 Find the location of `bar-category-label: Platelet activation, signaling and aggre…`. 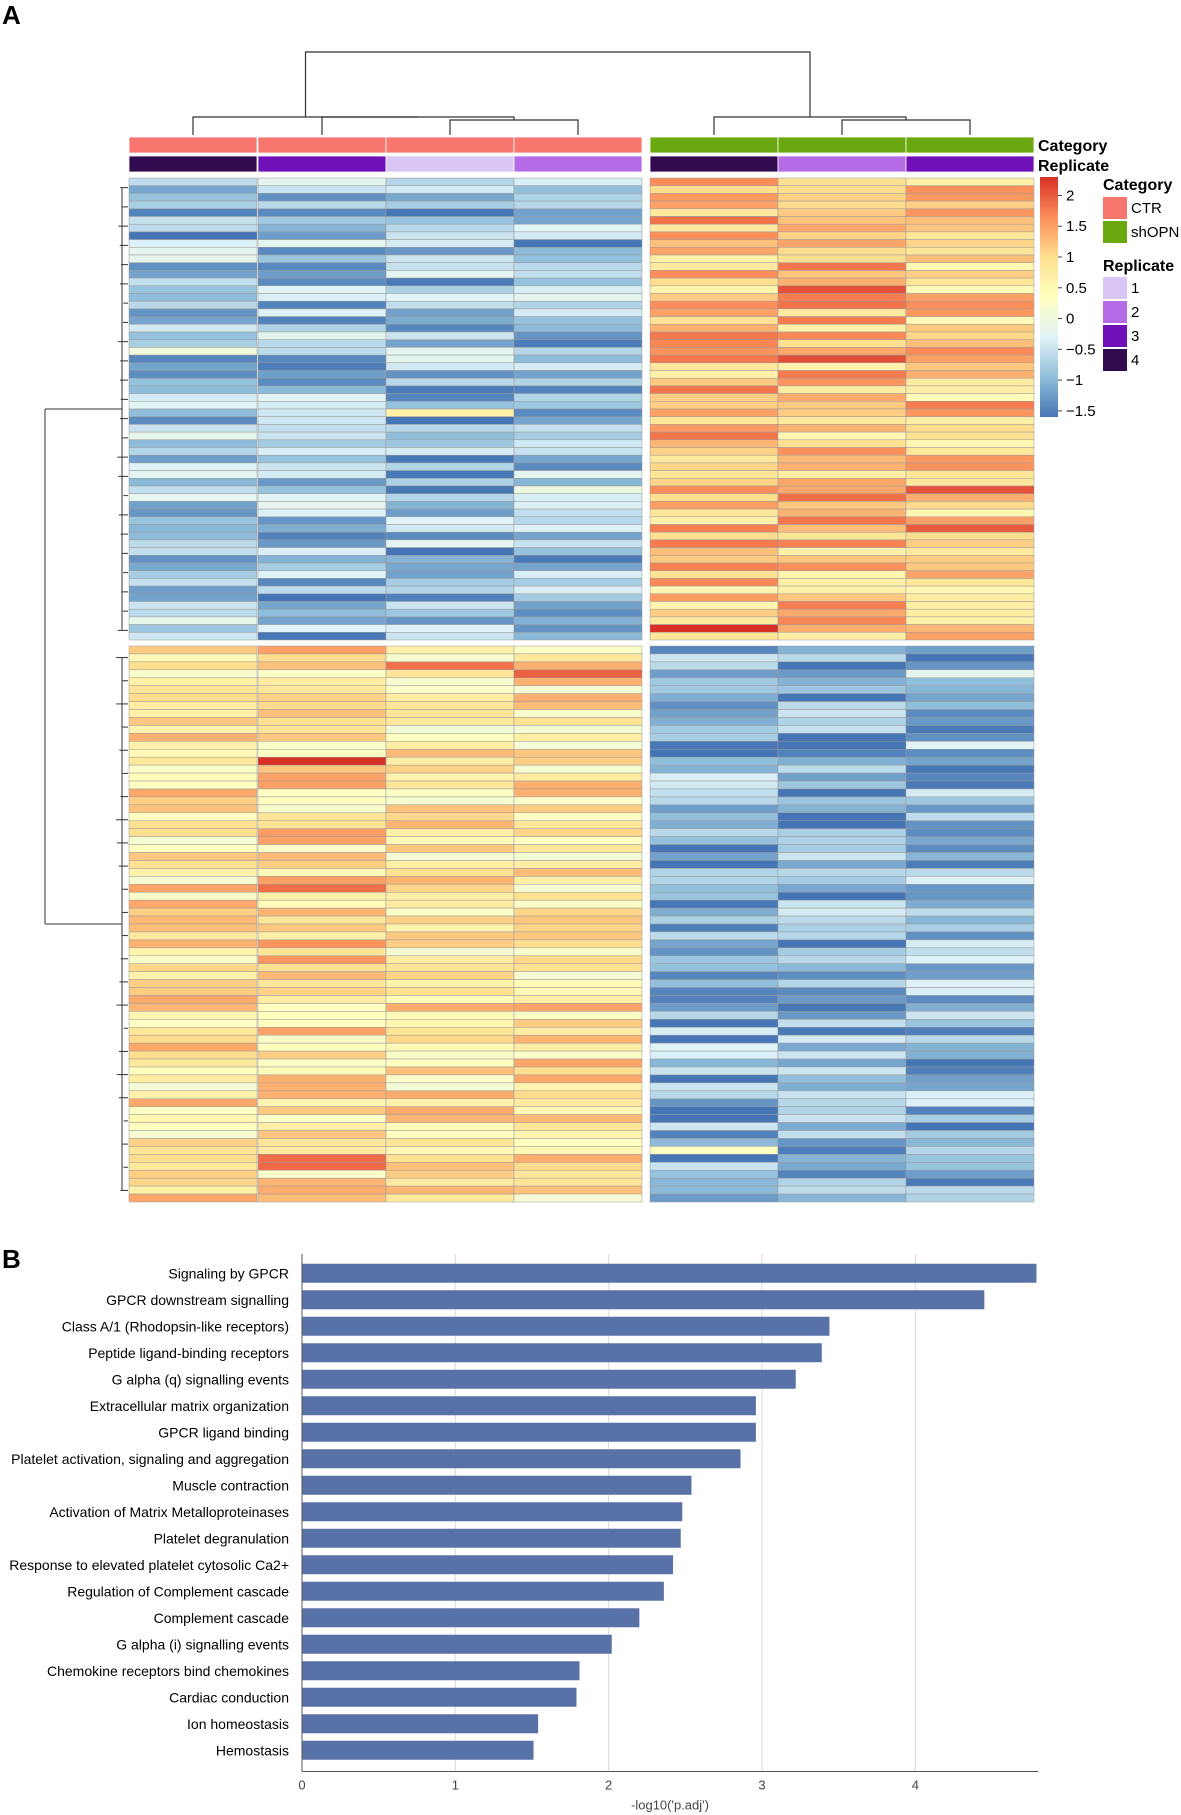

bar-category-label: Platelet activation, signaling and aggre… is located at coordinates (150, 1459).